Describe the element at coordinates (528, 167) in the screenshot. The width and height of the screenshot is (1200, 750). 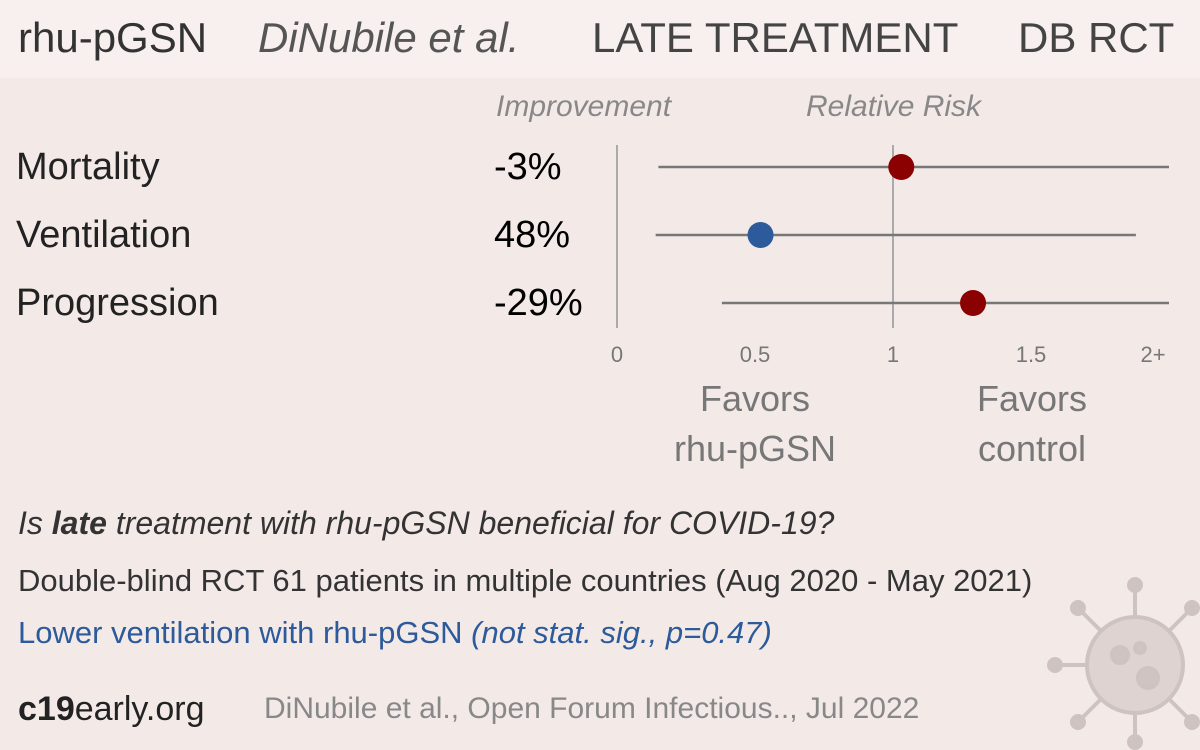
I see `improvement-mortality: -3%` at that location.